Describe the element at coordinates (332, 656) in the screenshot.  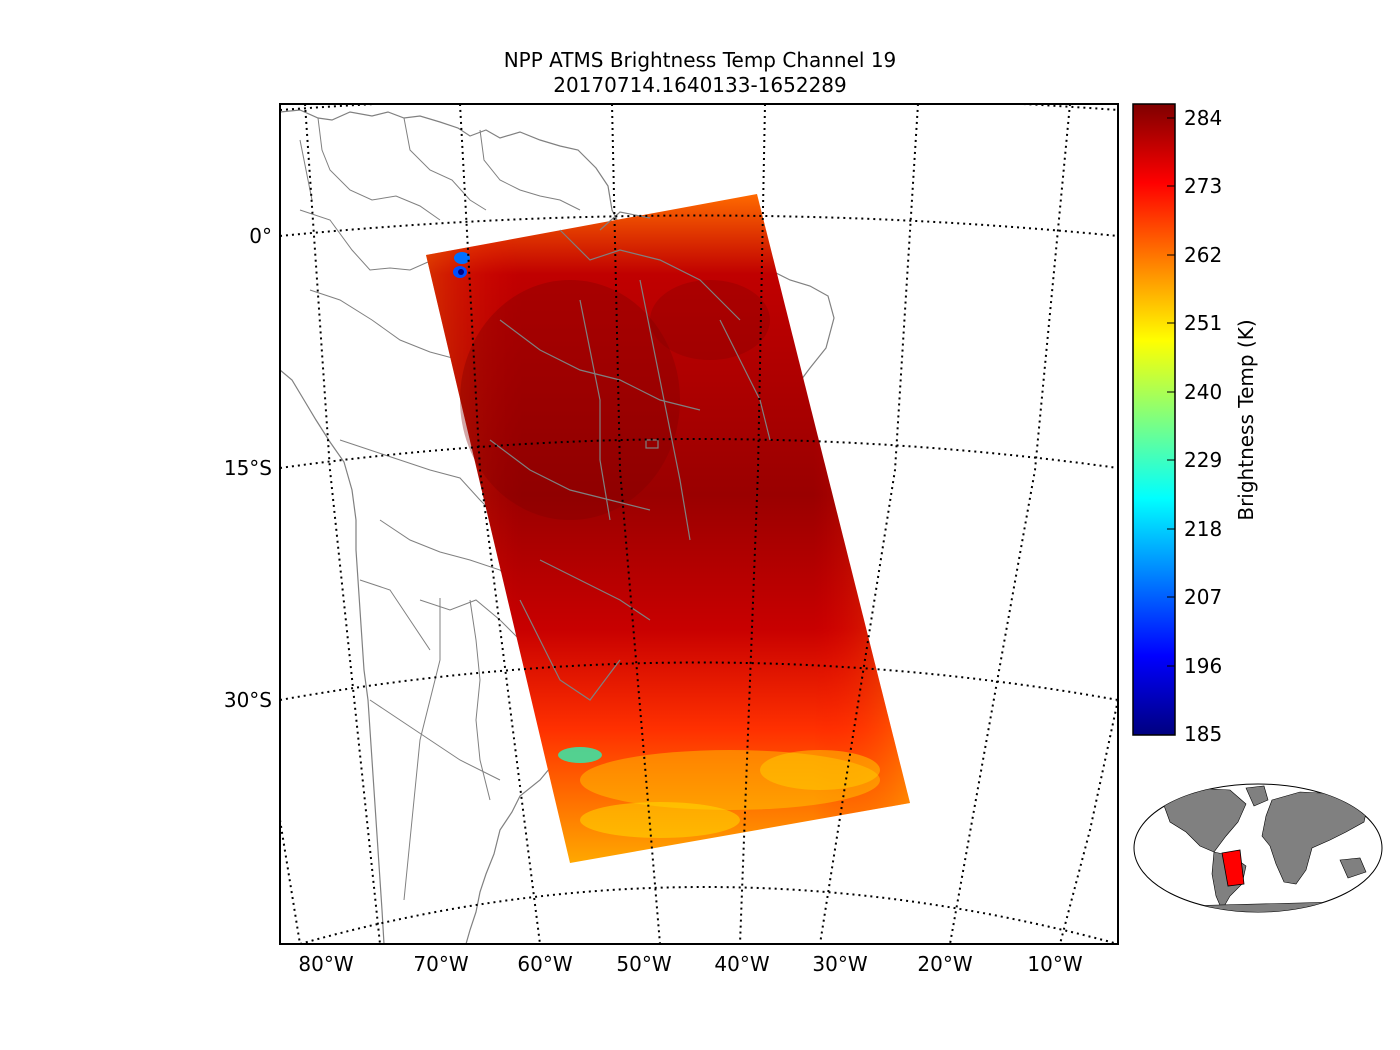
I see `pacific-coastline` at that location.